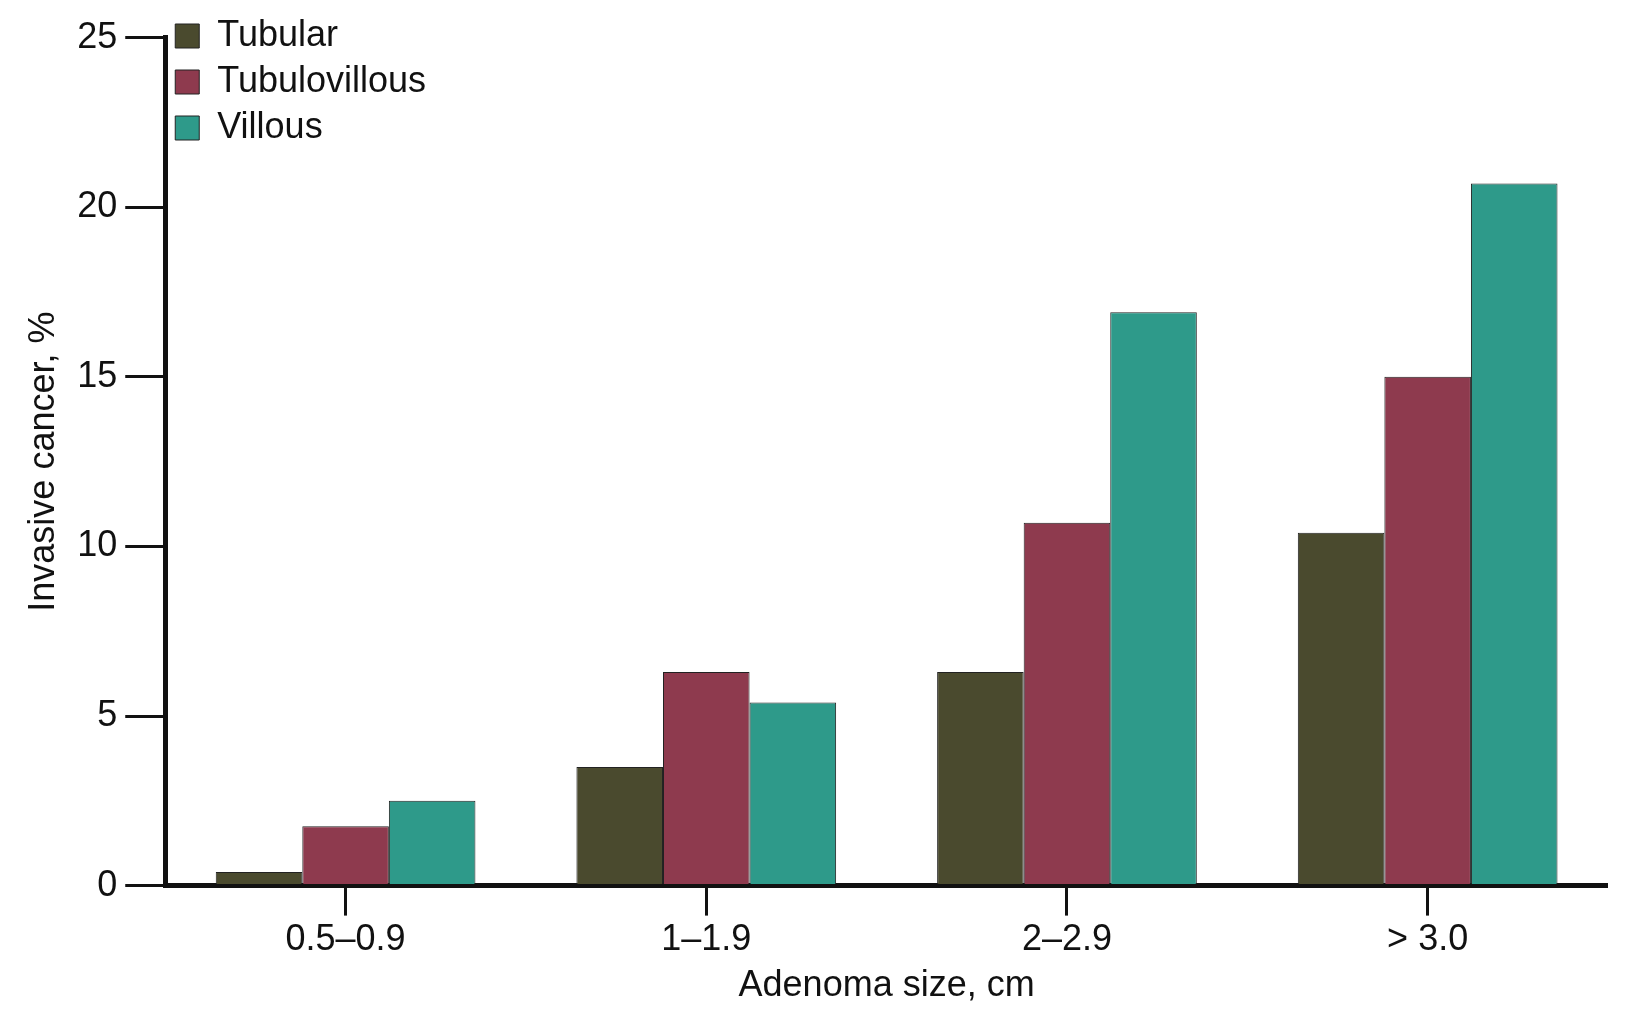 The image size is (1625, 1022). Describe the element at coordinates (97, 544) in the screenshot. I see `y-tick-label: 10` at that location.